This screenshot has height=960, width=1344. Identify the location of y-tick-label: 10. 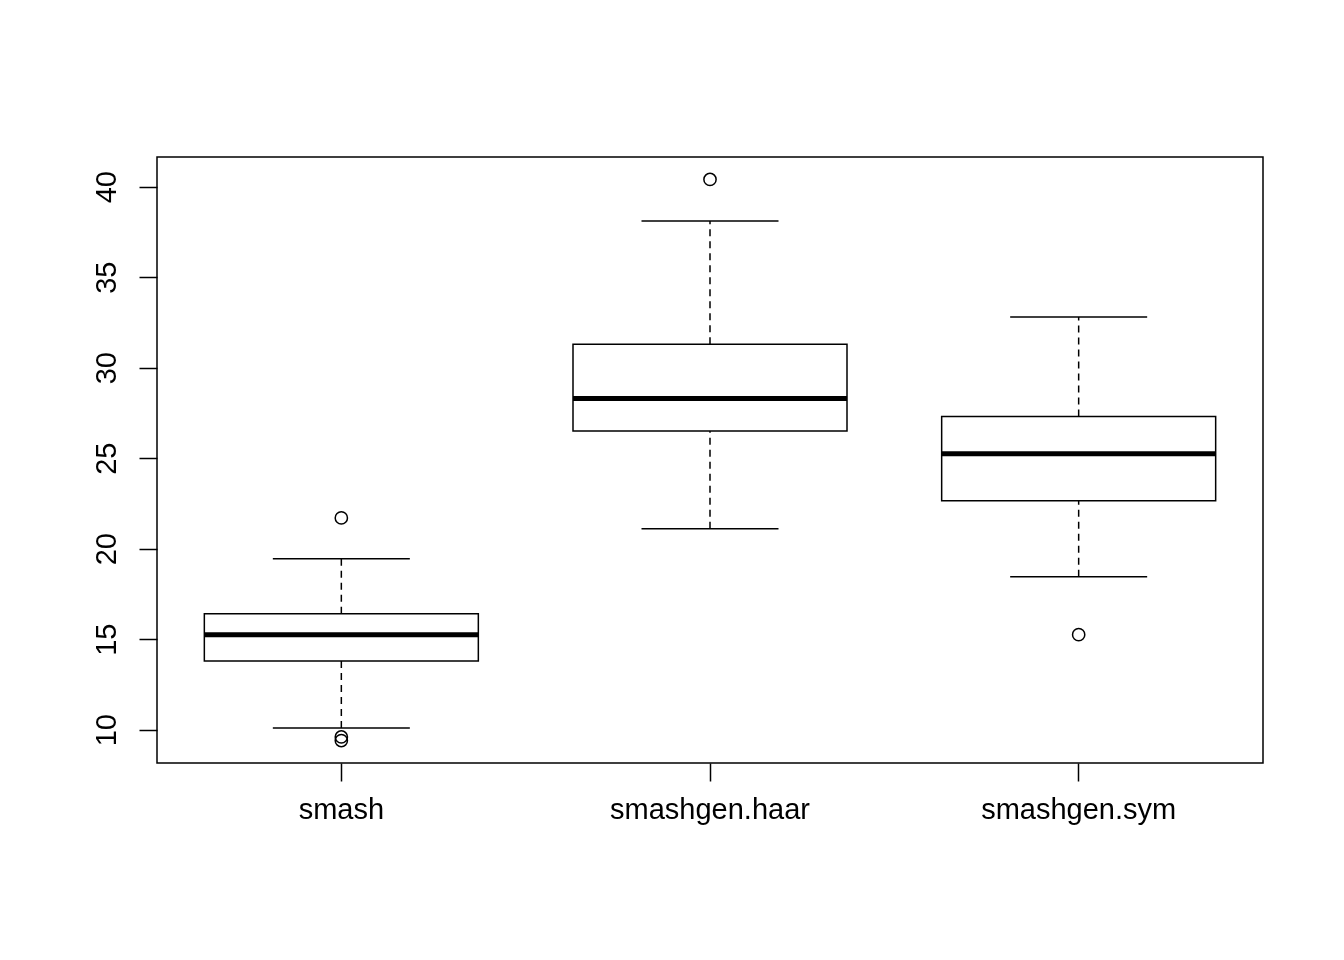
(105, 730).